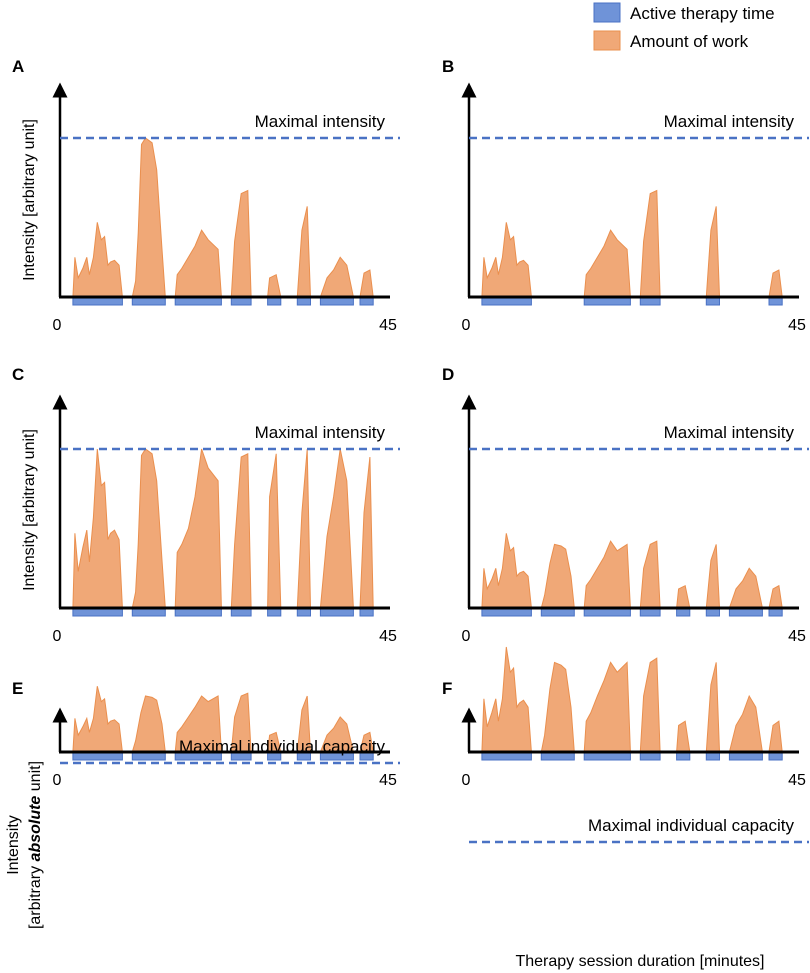  I want to click on y-axis-label-row2: Intensity [arbitrary unit], so click(29, 510).